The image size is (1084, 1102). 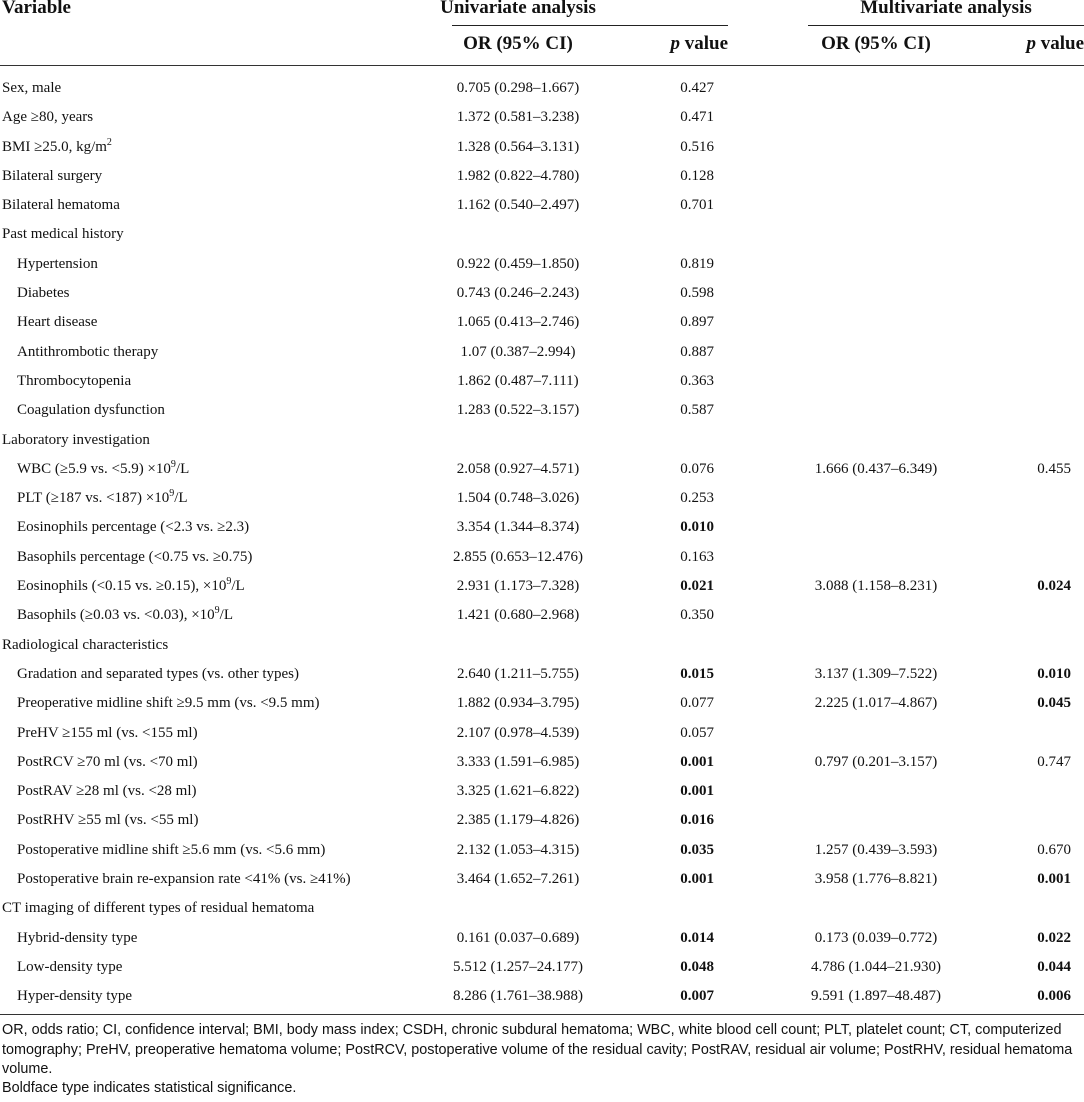 What do you see at coordinates (697, 117) in the screenshot?
I see `univariate-p-cell: 0.471` at bounding box center [697, 117].